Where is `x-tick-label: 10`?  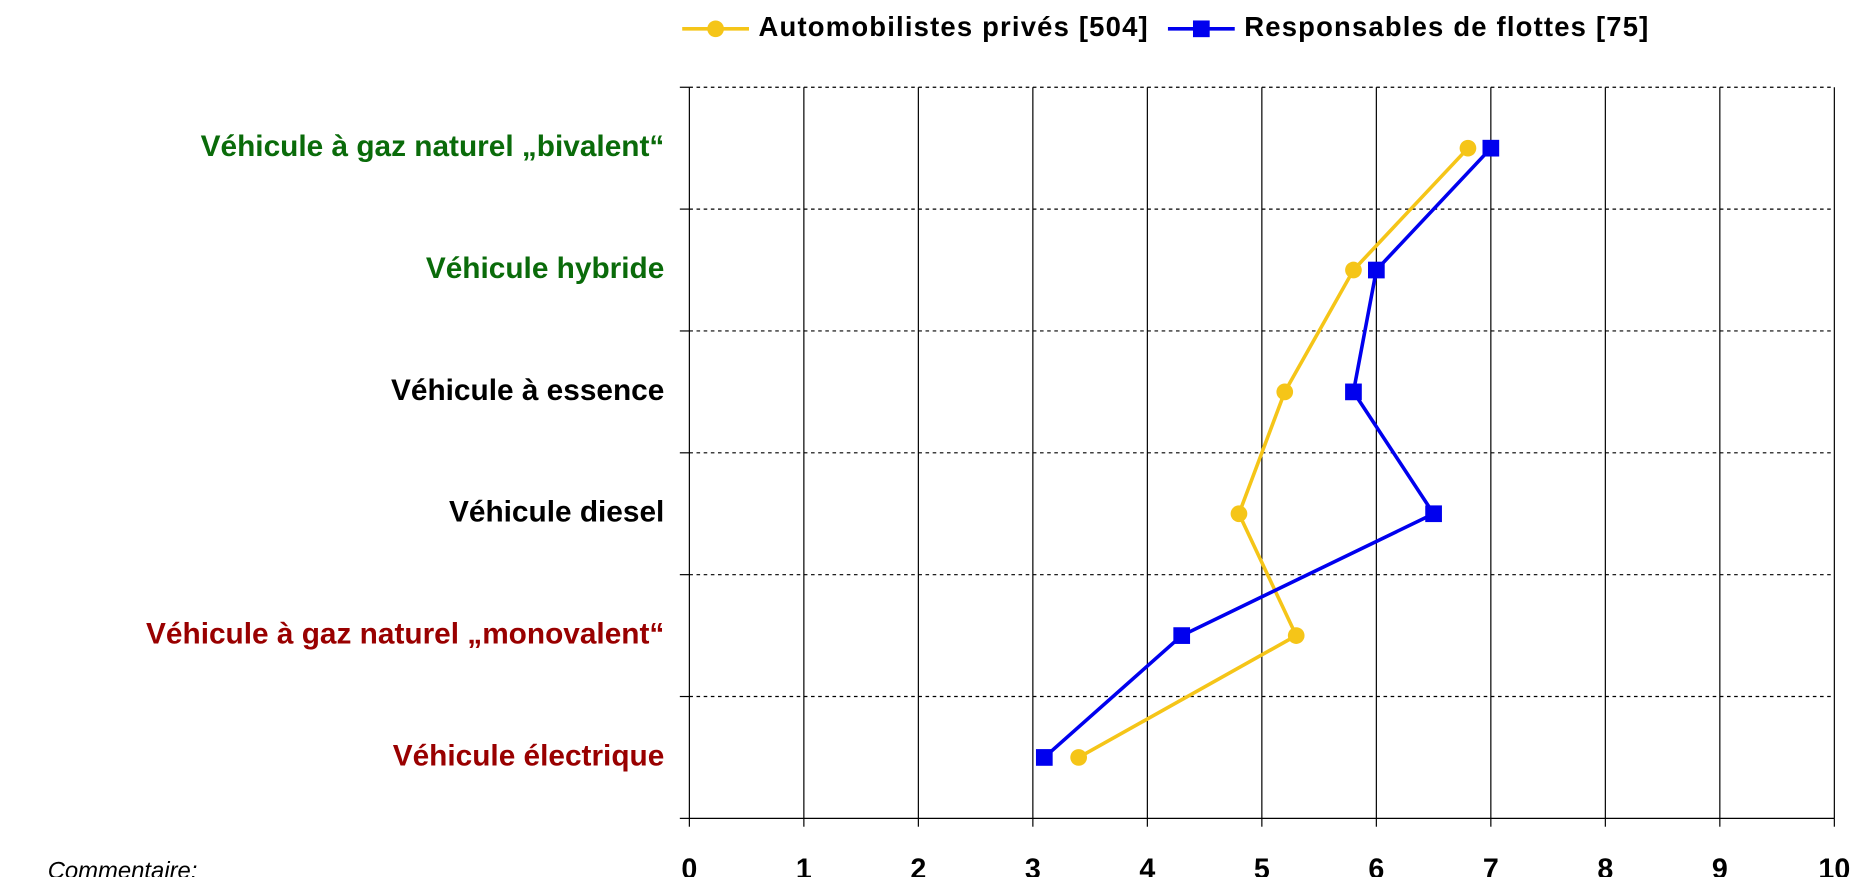 x-tick-label: 10 is located at coordinates (1834, 865).